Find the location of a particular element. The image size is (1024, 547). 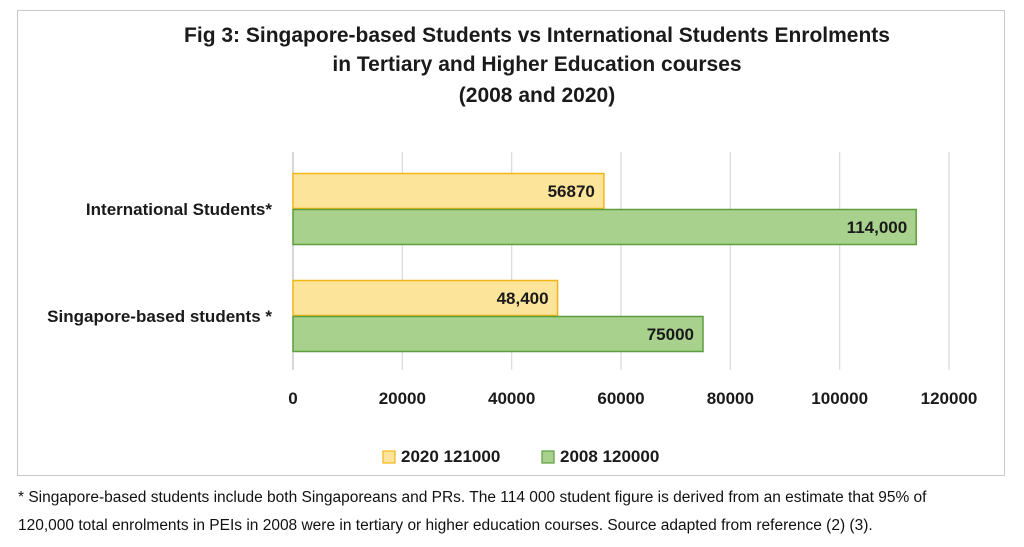

data-label: 114,000 is located at coordinates (877, 227).